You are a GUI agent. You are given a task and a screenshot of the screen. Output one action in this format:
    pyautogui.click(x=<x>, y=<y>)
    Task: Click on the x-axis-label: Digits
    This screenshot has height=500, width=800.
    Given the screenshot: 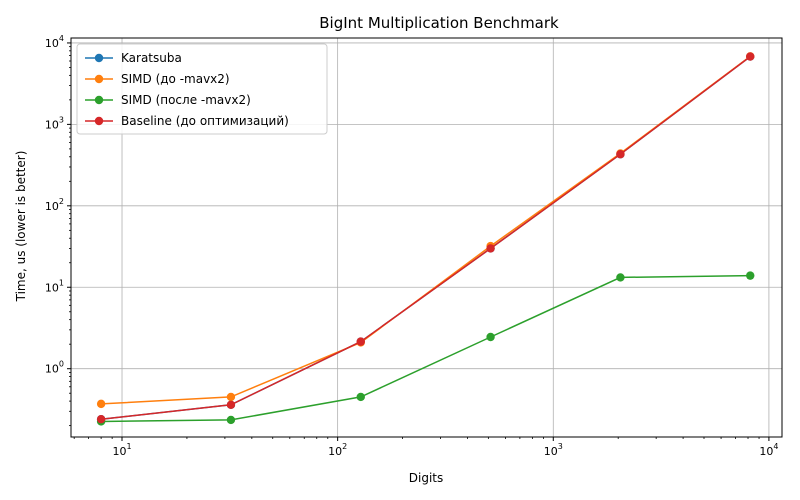 What is the action you would take?
    pyautogui.click(x=426, y=478)
    